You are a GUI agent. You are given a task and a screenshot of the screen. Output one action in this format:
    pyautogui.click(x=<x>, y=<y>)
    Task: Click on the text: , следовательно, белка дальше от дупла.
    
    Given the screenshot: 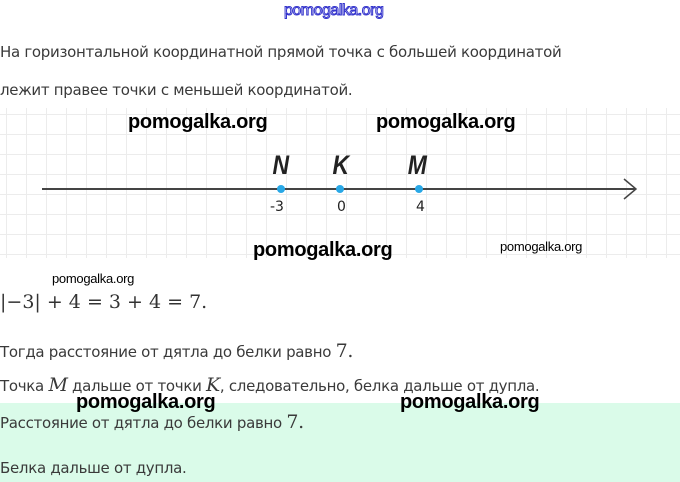 What is the action you would take?
    pyautogui.click(x=379, y=386)
    